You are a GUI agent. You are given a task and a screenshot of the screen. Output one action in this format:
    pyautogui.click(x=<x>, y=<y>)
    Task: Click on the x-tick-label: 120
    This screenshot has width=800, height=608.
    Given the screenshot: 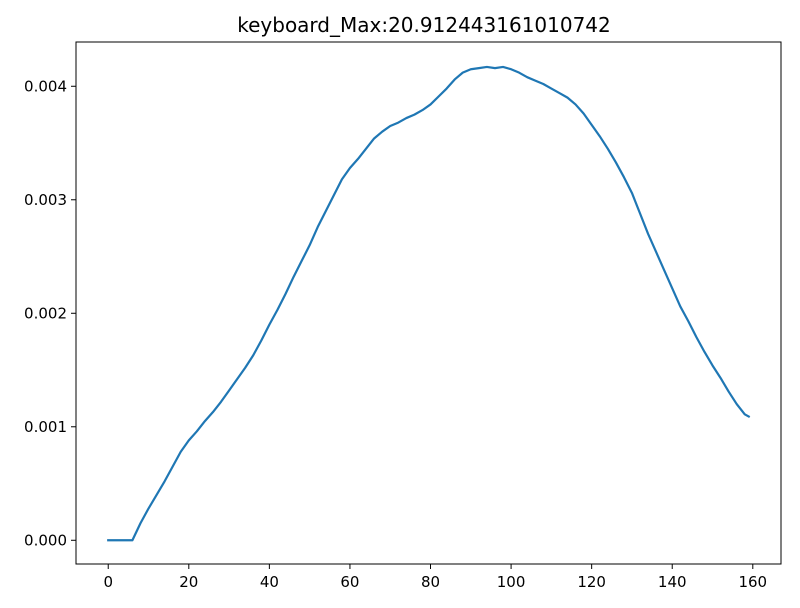 What is the action you would take?
    pyautogui.click(x=591, y=582)
    